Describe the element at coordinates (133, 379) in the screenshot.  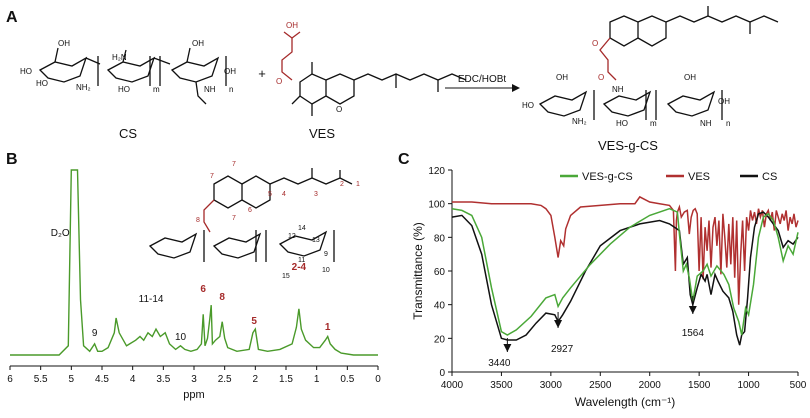
I see `nmr-x-tick-label: 4` at that location.